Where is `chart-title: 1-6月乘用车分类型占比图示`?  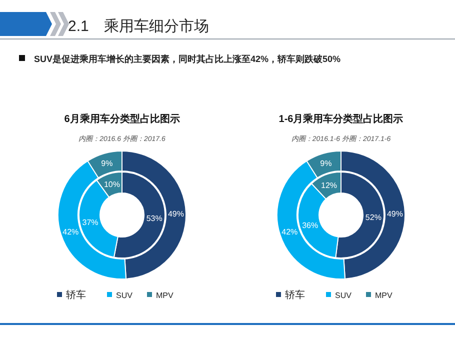 chart-title: 1-6月乘用车分类型占比图示 is located at coordinates (341, 119).